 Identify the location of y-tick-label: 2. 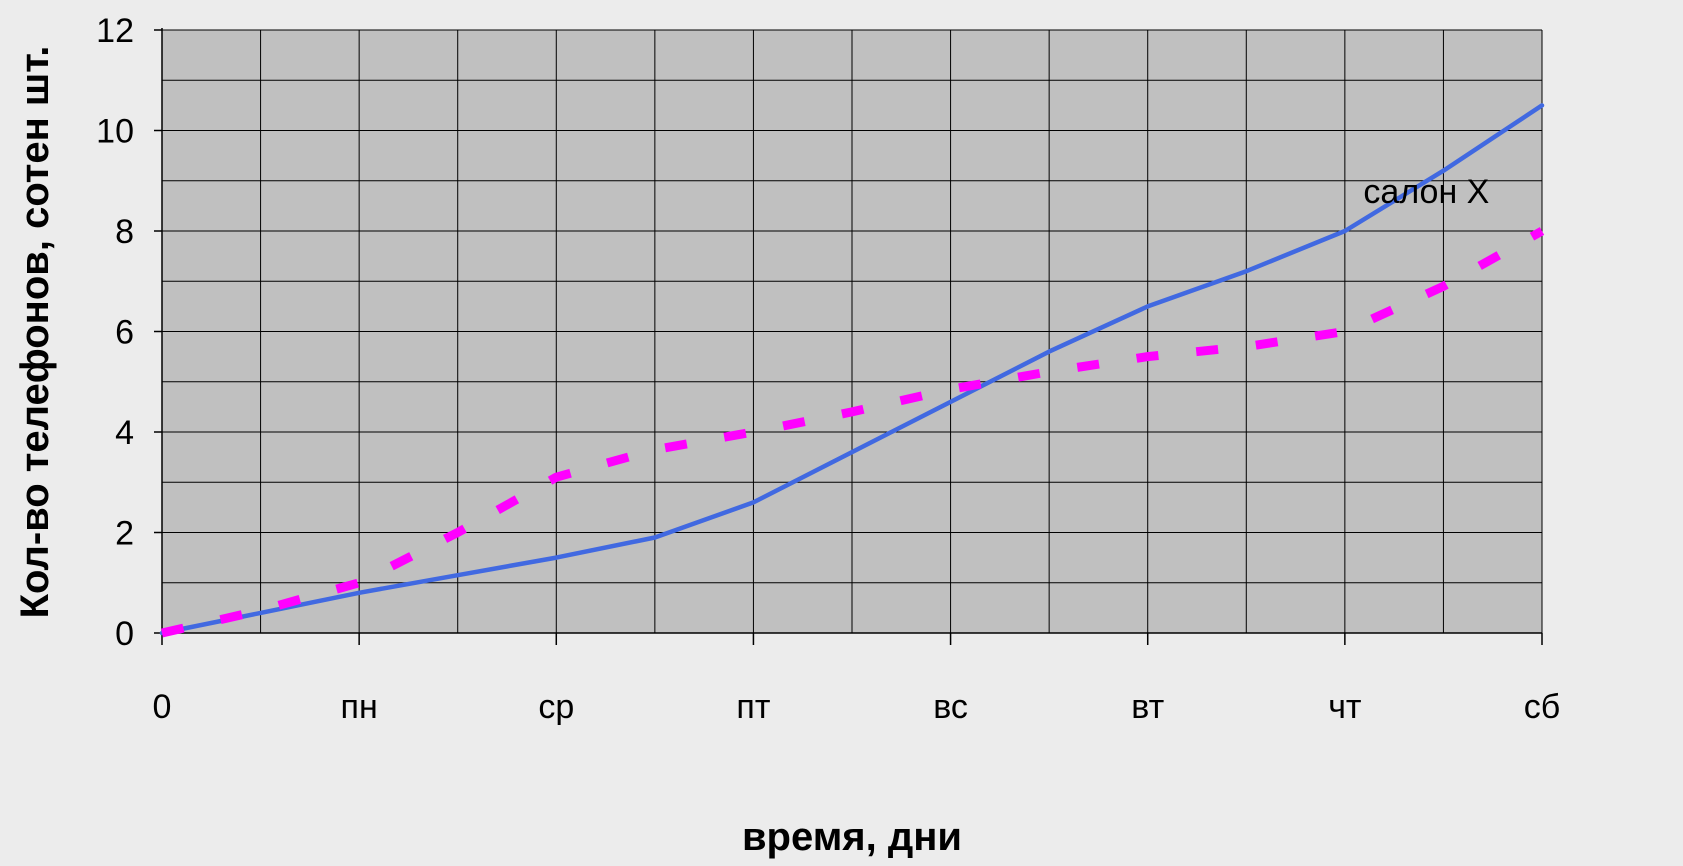
(124, 534).